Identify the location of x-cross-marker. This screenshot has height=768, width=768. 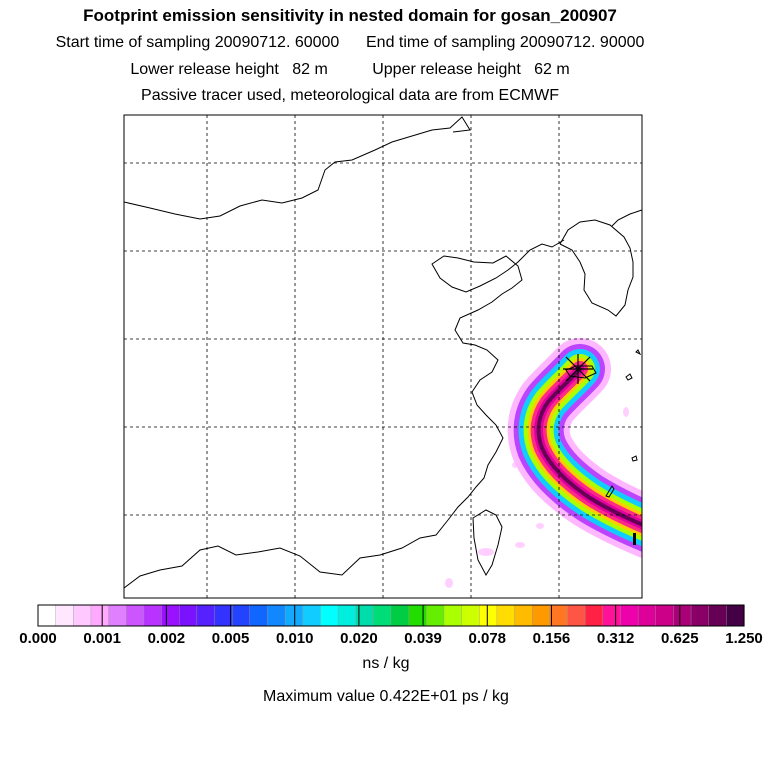
(578, 369).